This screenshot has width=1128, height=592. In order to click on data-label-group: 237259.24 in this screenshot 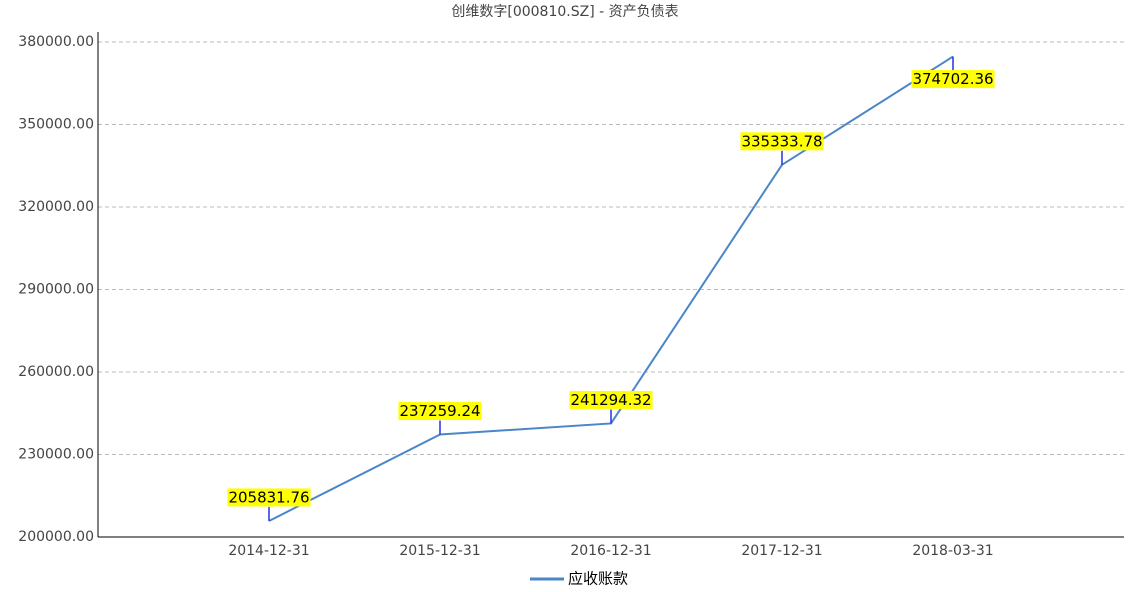, I will do `click(440, 411)`.